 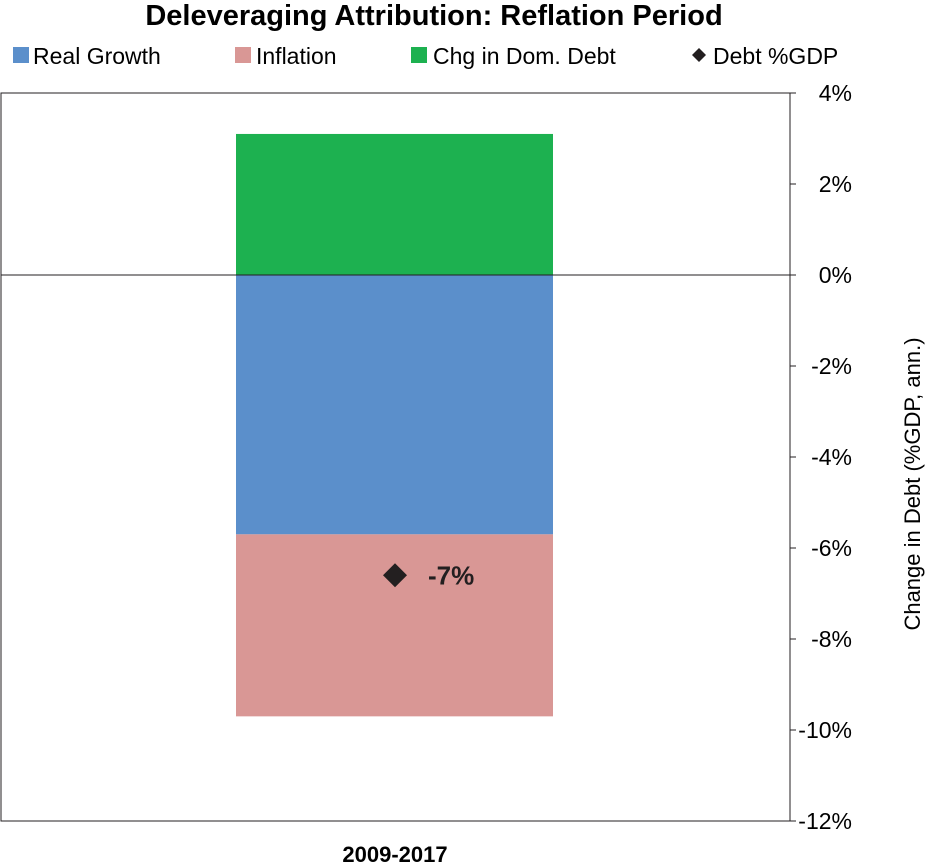 What do you see at coordinates (97, 56) in the screenshot?
I see `legend-label-real-growth: Real Growth` at bounding box center [97, 56].